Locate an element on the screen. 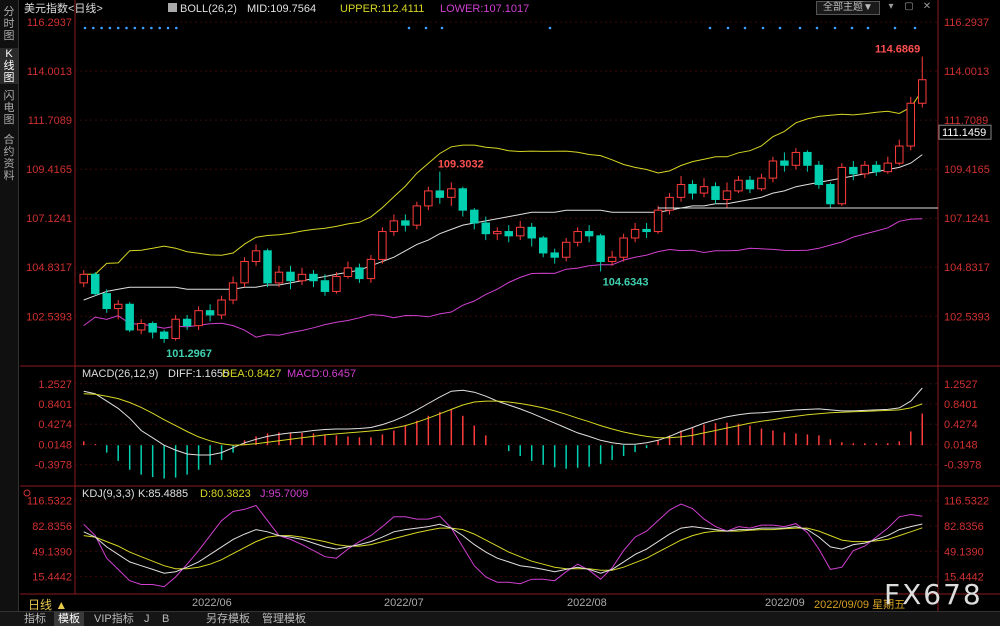 Image resolution: width=1000 pixels, height=626 pixels. current-date-label: 2022/09/09 星期五 is located at coordinates (860, 605).